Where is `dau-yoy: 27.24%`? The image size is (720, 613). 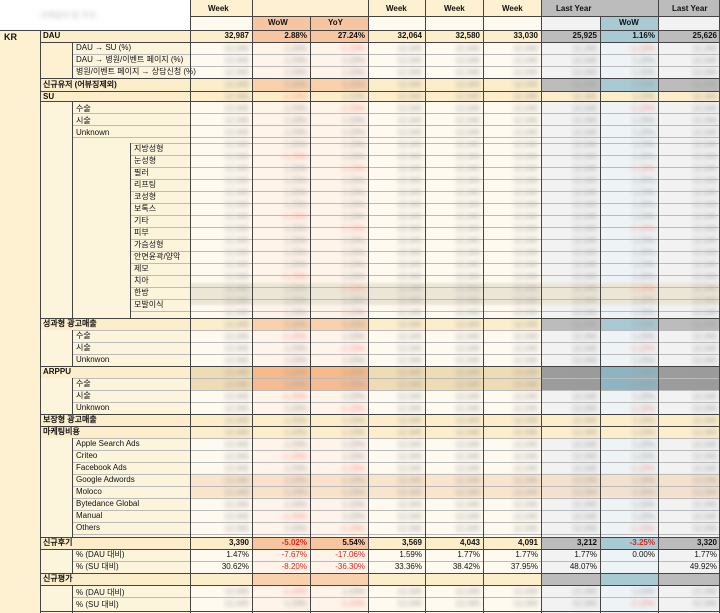 dau-yoy: 27.24% is located at coordinates (351, 35).